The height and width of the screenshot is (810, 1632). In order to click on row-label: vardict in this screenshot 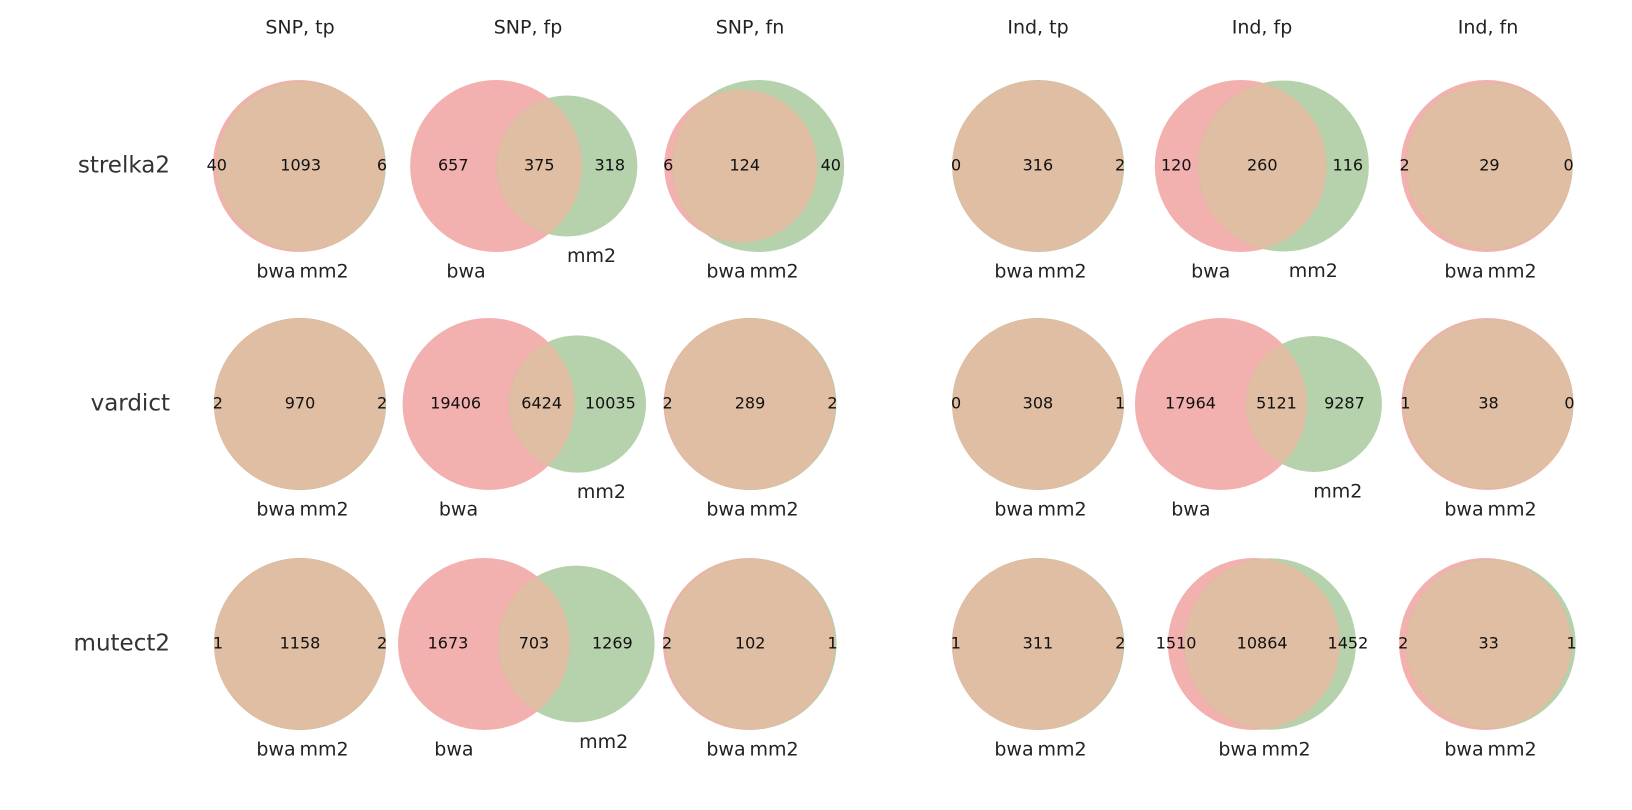, I will do `click(130, 404)`.